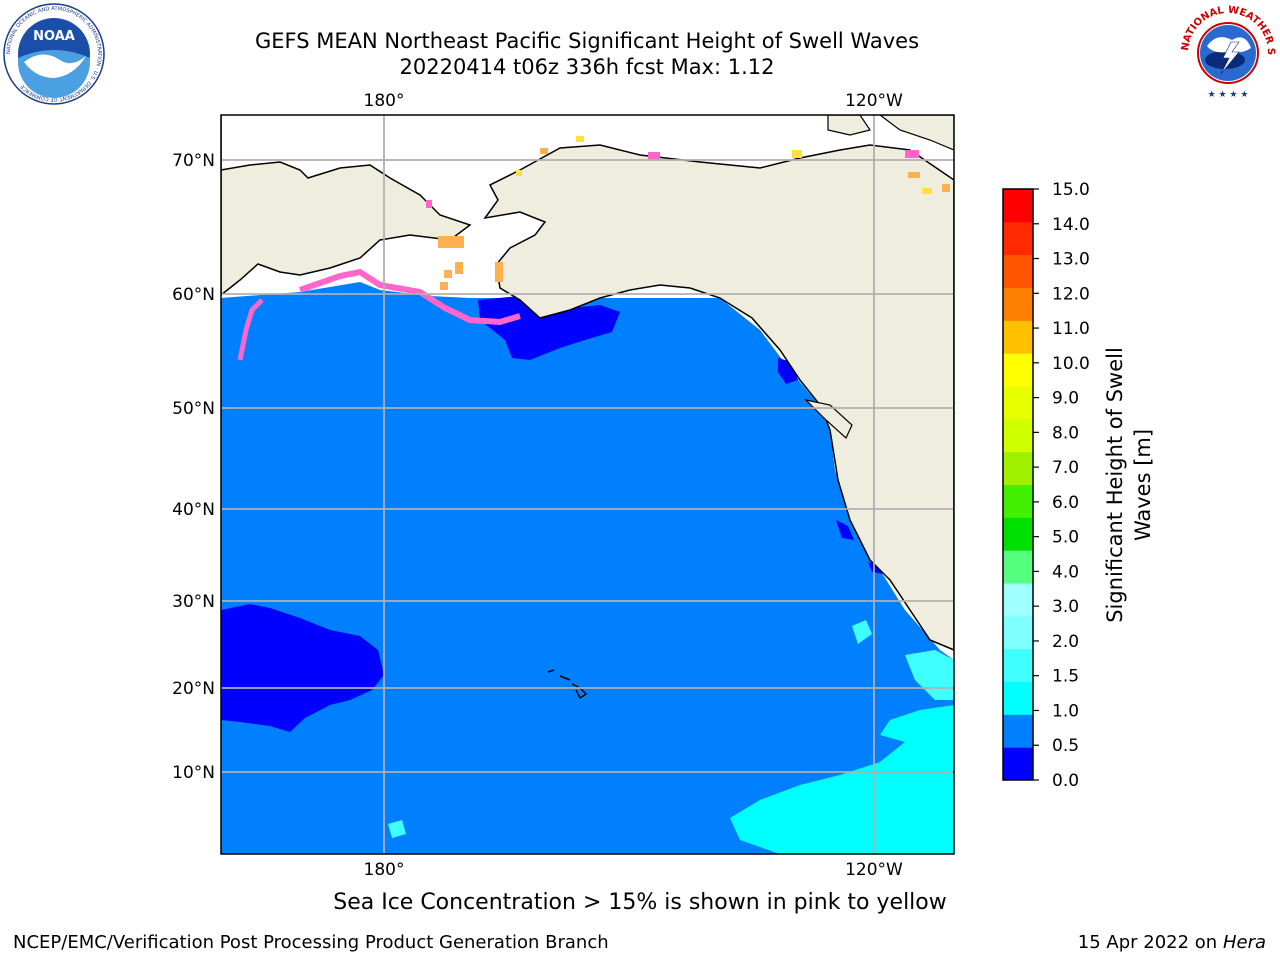  I want to click on colorbar-tick-label: 3.0, so click(1065, 607).